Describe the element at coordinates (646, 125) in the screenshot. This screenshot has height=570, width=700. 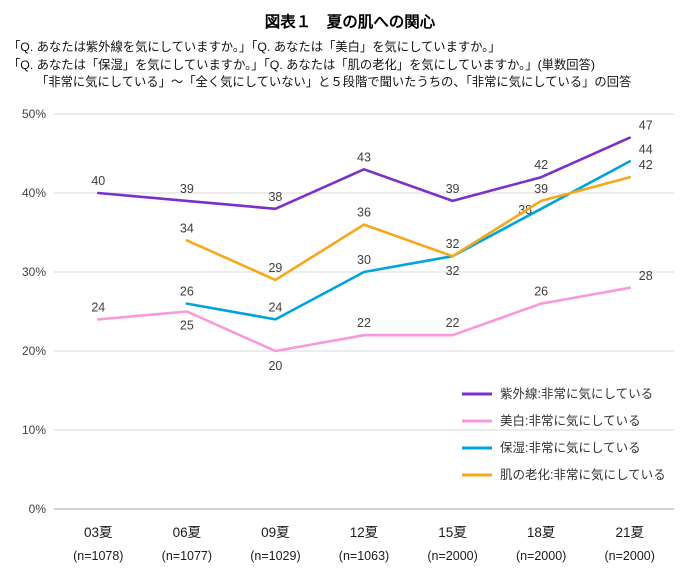
I see `data-point-label: 47` at that location.